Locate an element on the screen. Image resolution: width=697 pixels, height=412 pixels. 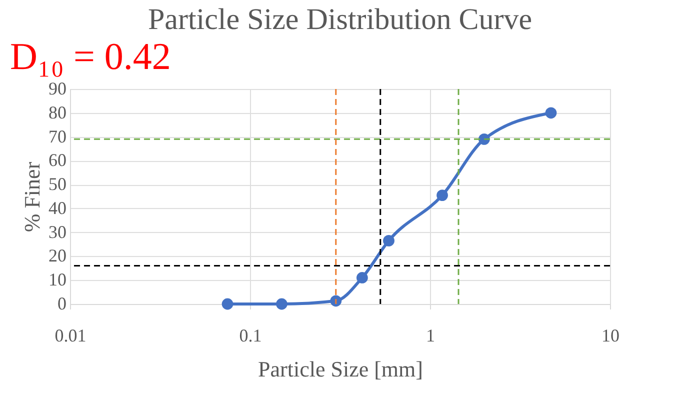
y-tick-label: 40 is located at coordinates (57, 208).